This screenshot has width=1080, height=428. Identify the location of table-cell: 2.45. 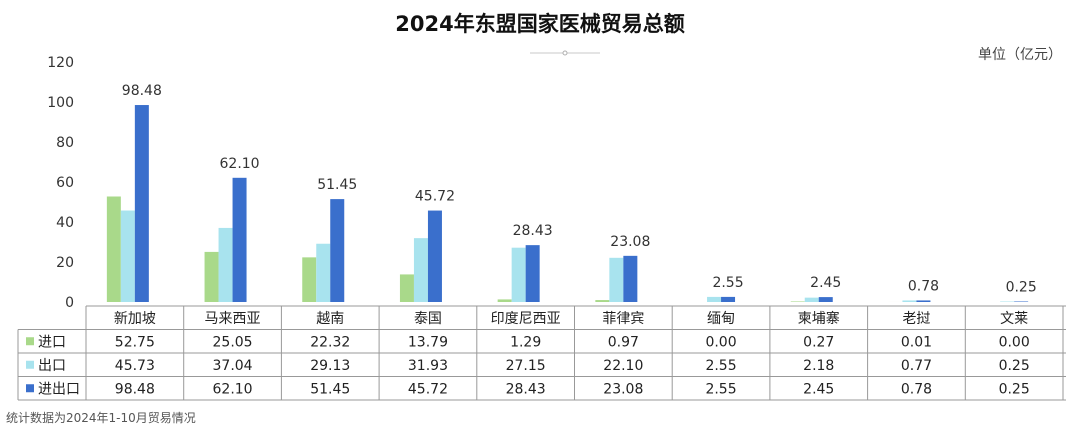
(818, 389).